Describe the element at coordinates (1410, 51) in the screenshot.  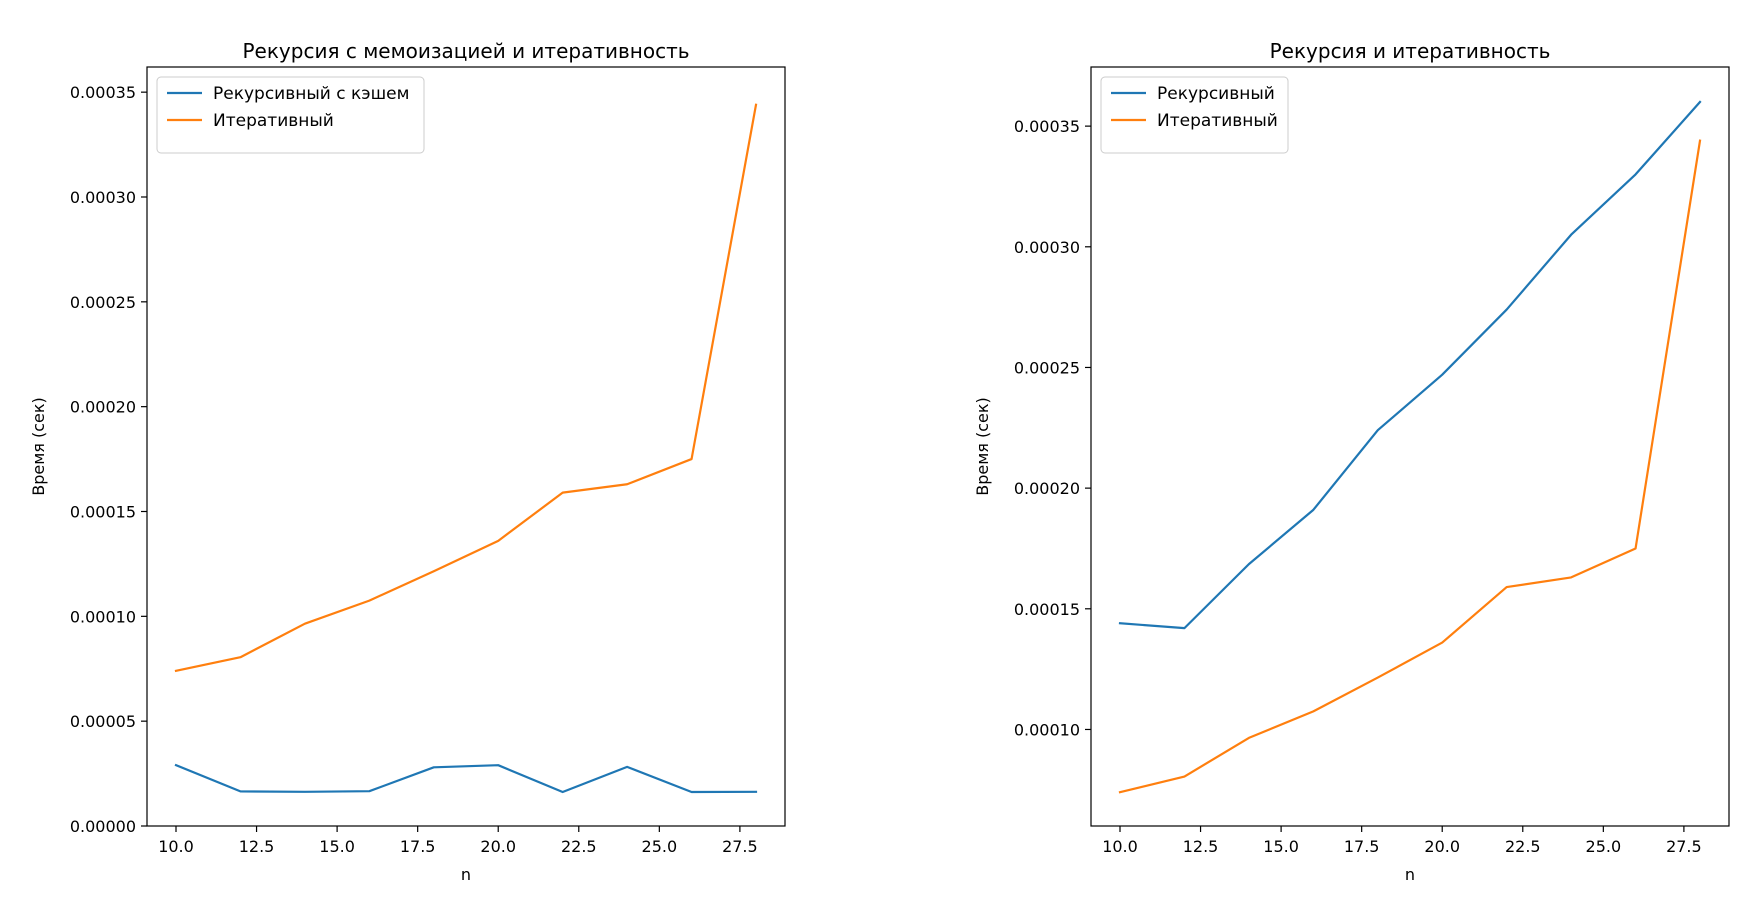
I see `chart-title: Рекурсия и итеративность` at that location.